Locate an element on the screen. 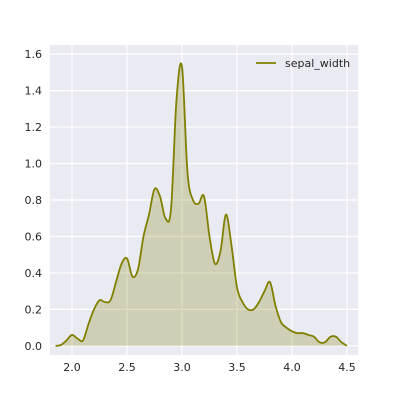 The width and height of the screenshot is (400, 400). y-tick-label: 1.0 is located at coordinates (34, 164).